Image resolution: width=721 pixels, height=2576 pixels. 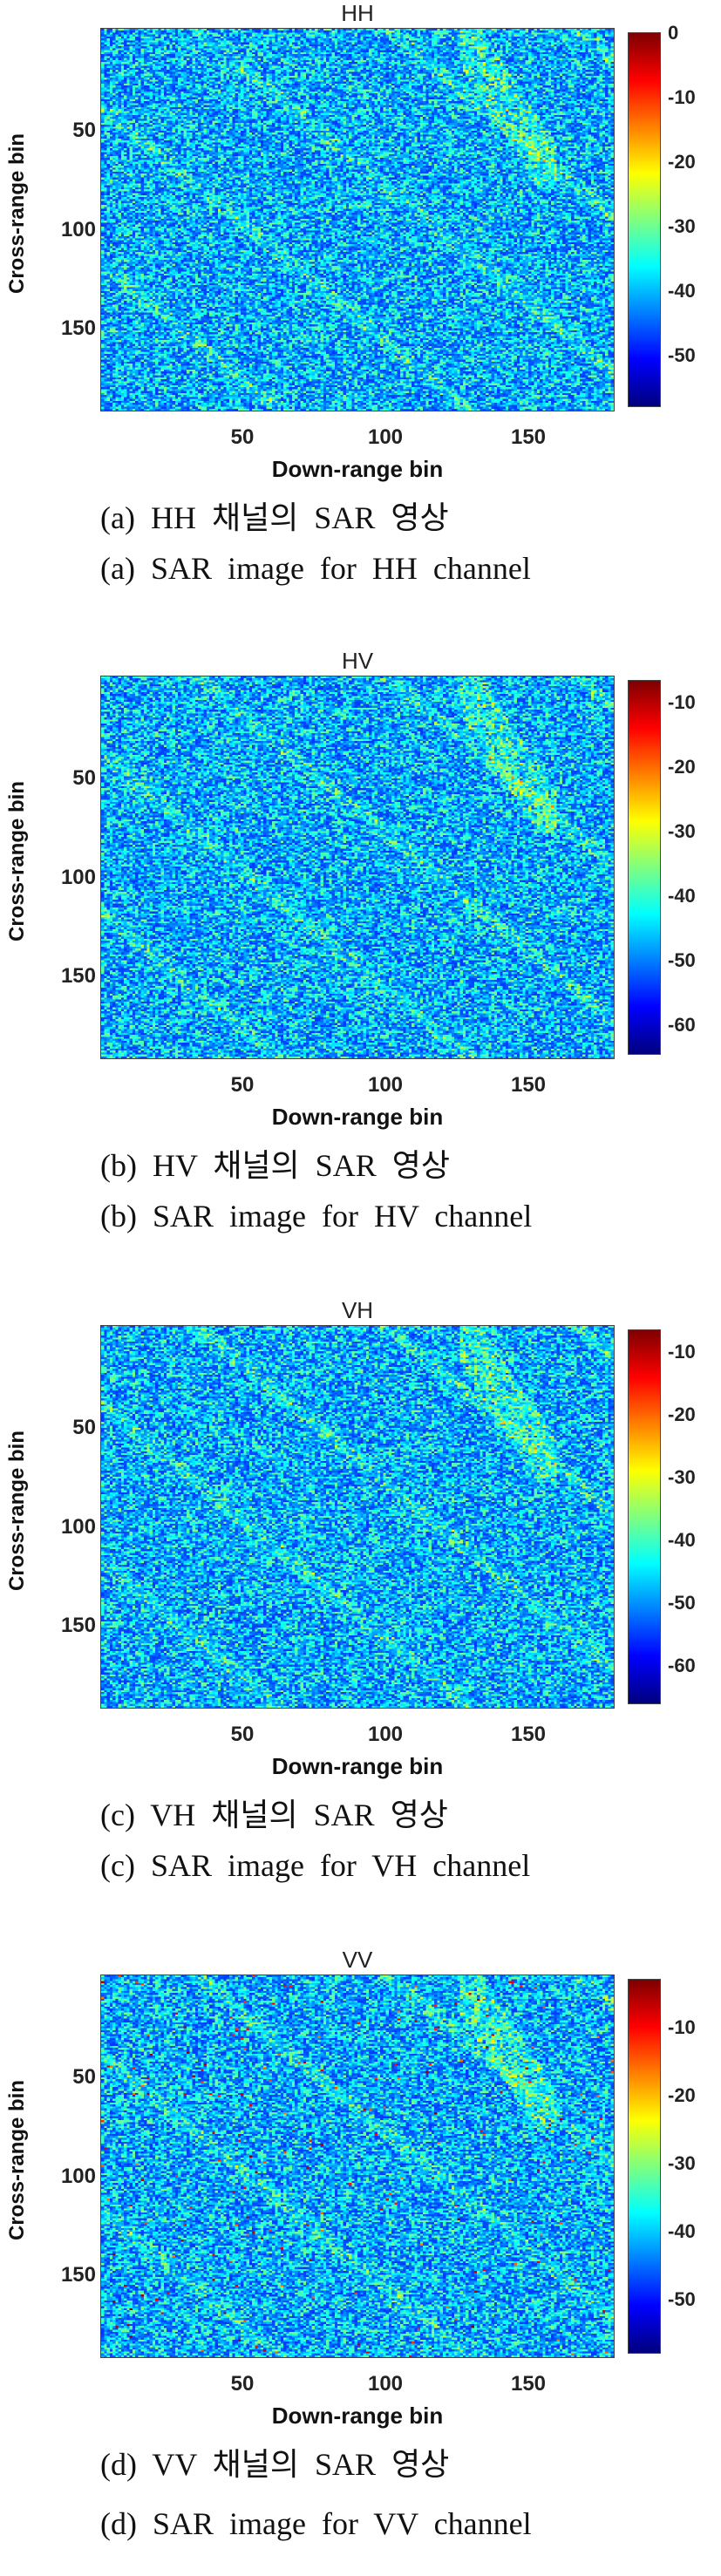 I want to click on figure-caption-english: (a) SAR image for HH channel, so click(x=315, y=568).